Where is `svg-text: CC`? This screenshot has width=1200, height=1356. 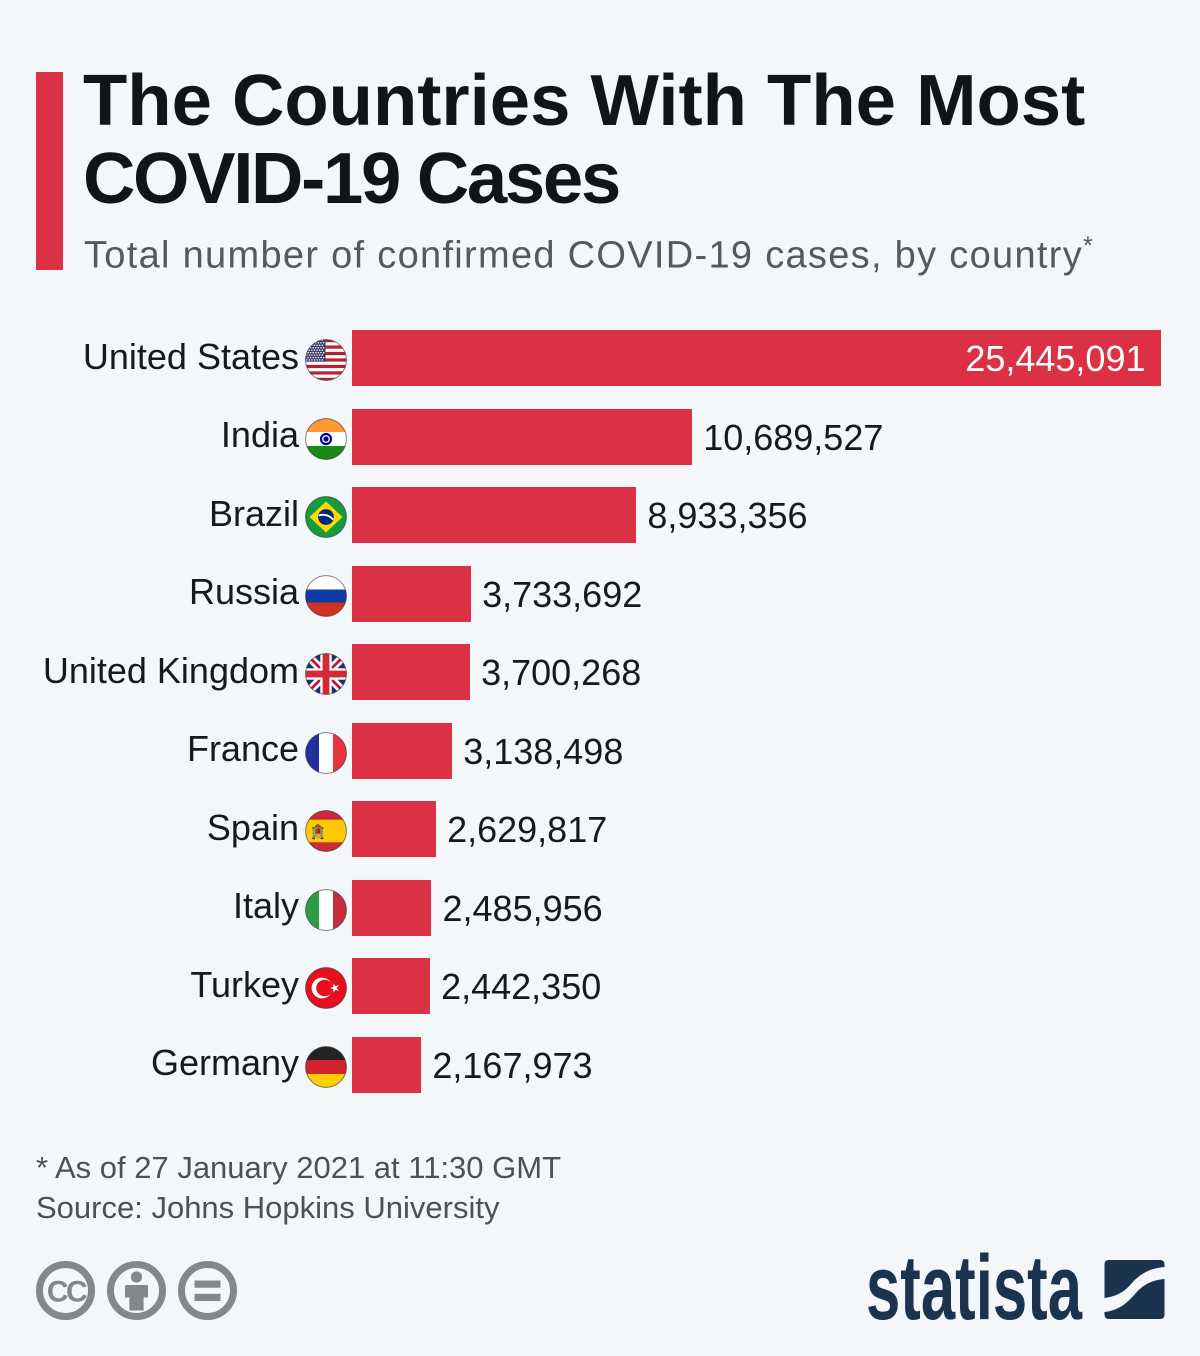 svg-text: CC is located at coordinates (67, 1292).